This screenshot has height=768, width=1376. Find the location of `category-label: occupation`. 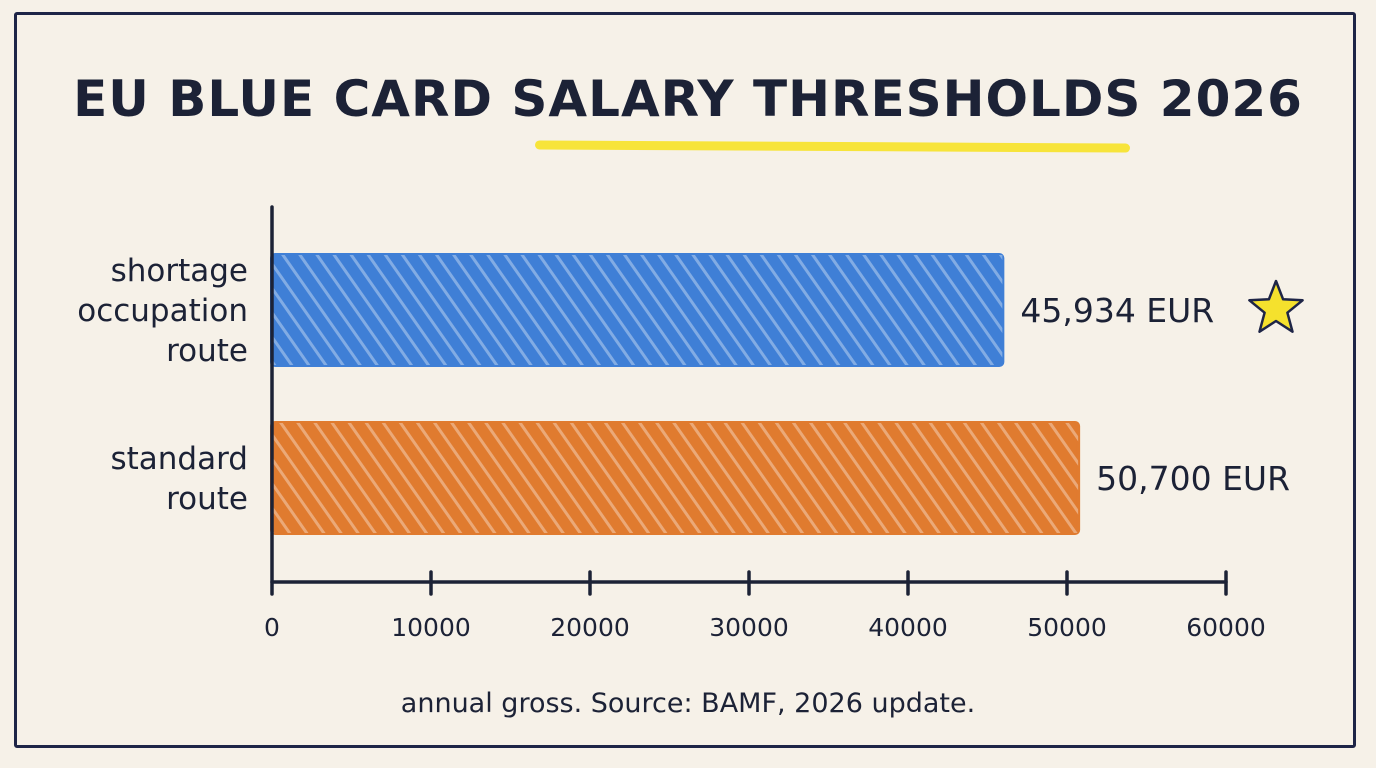

category-label: occupation is located at coordinates (162, 311).